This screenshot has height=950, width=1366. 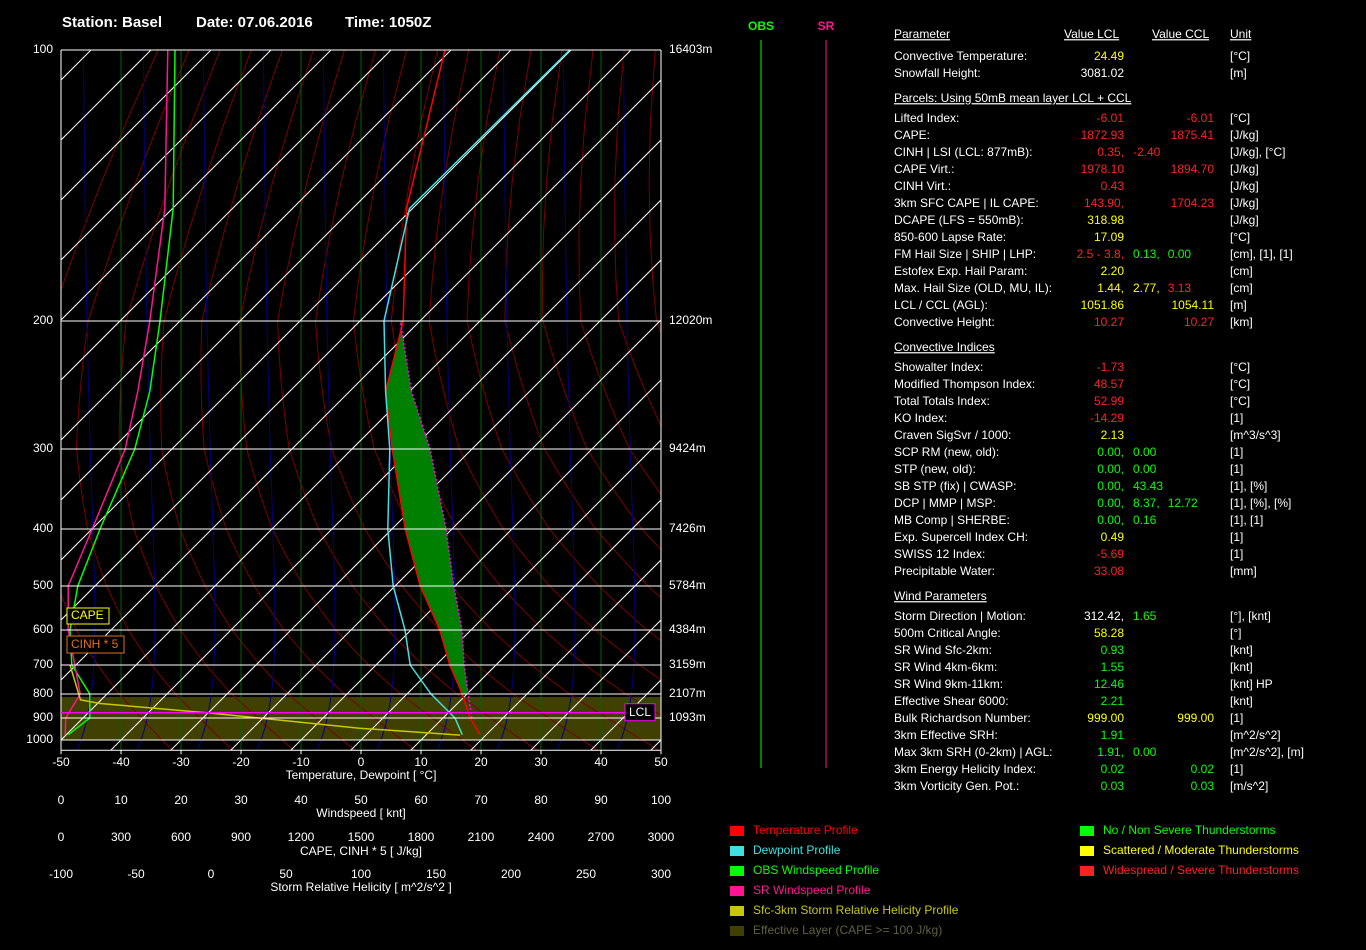 I want to click on lcl-extra: 0.00, so click(x=1145, y=752).